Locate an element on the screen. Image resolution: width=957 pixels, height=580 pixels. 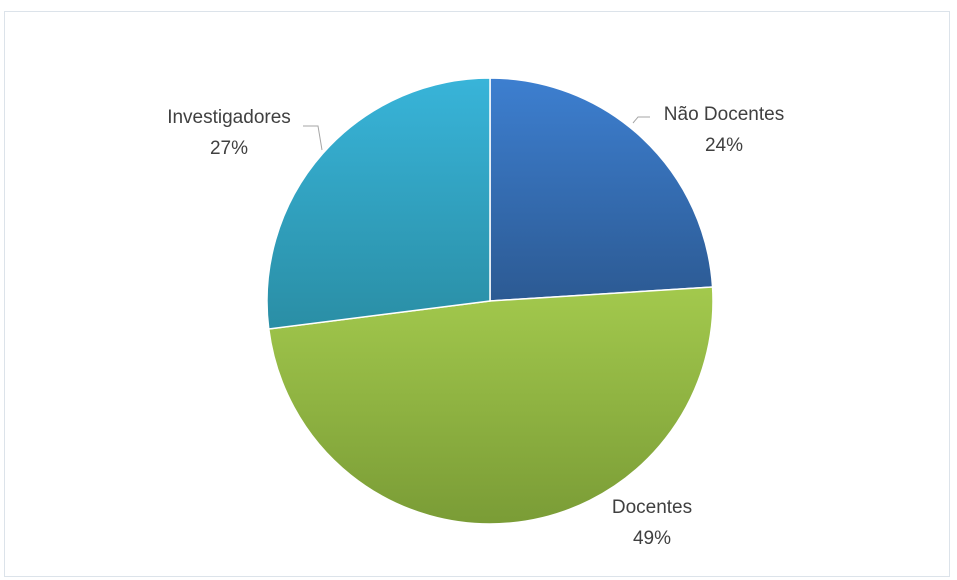
leader-lines is located at coordinates (476, 133).